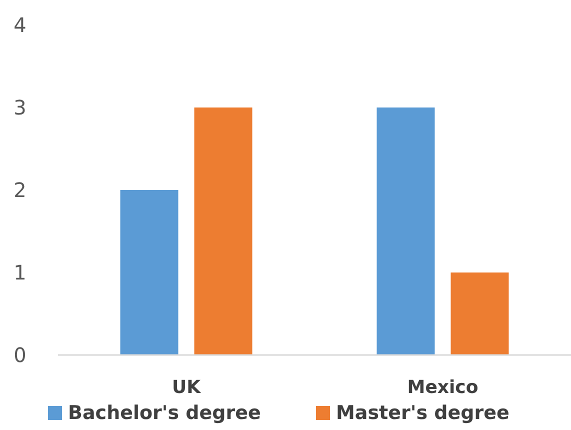 This screenshot has width=571, height=430. I want to click on y-tick-label: 0, so click(20, 355).